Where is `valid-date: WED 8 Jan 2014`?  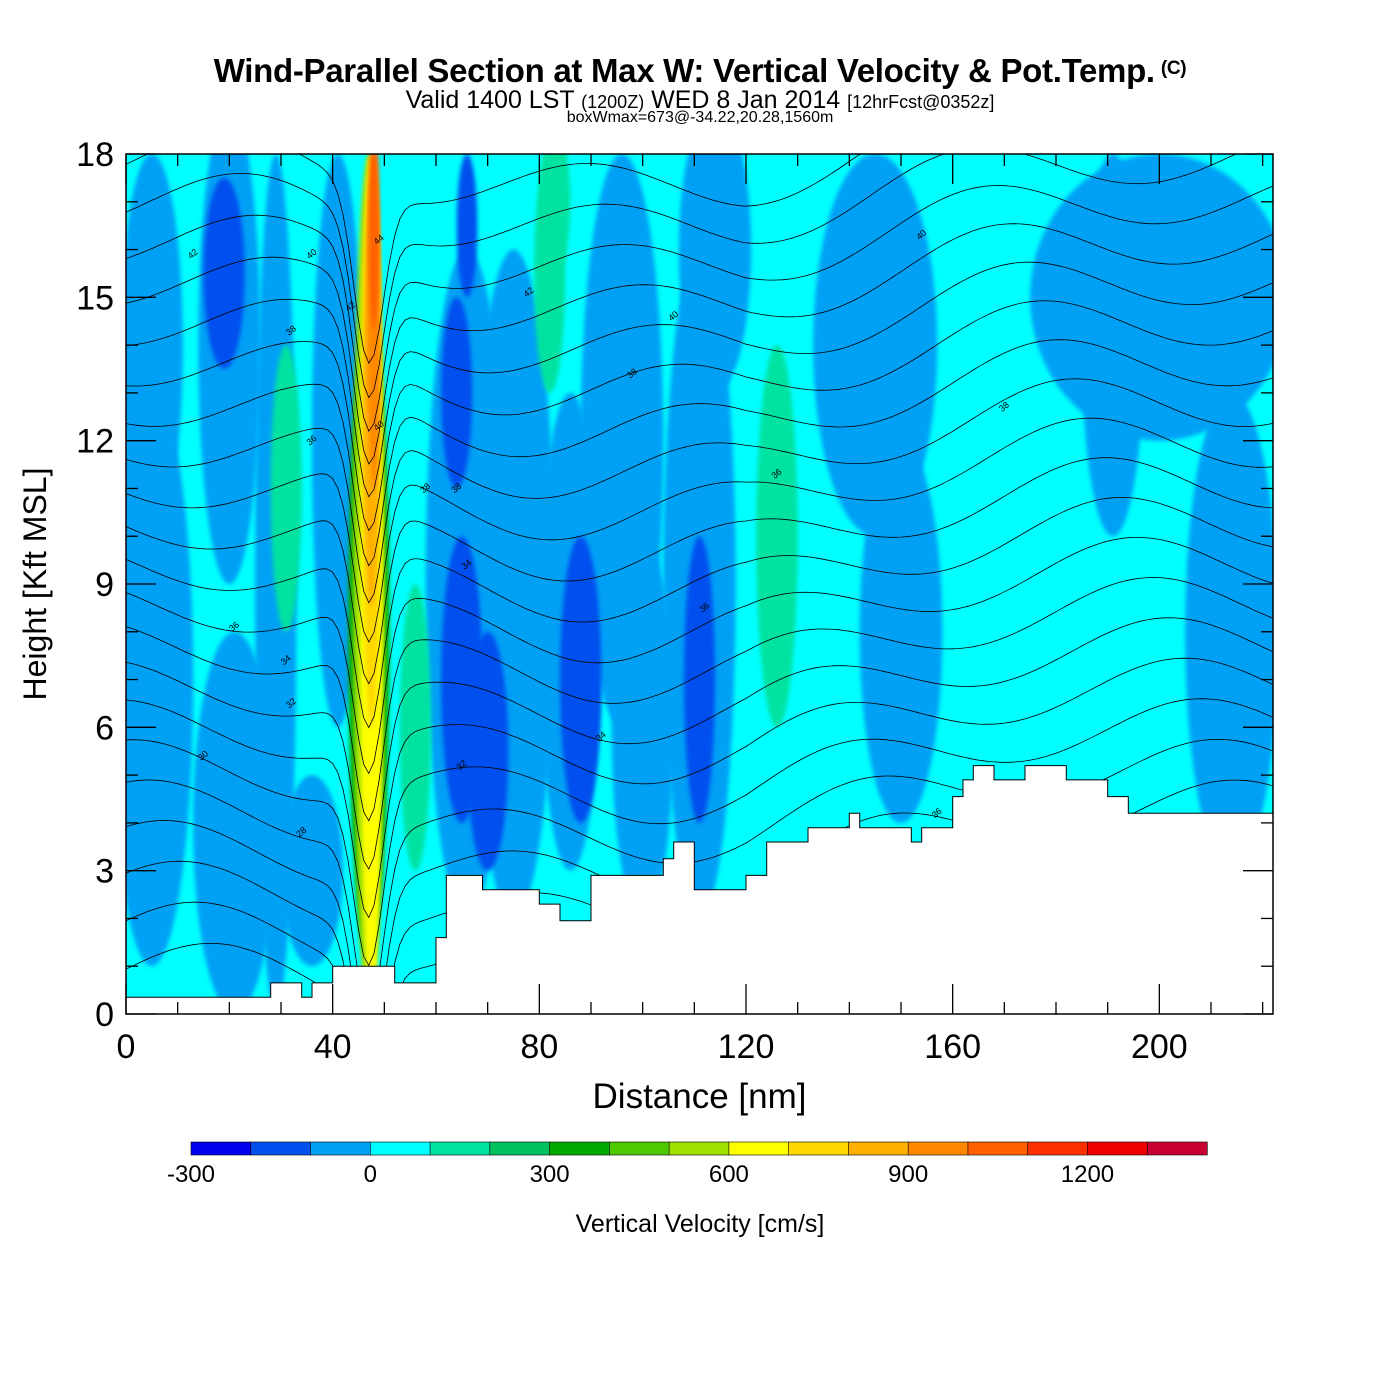
valid-date: WED 8 Jan 2014 is located at coordinates (746, 100).